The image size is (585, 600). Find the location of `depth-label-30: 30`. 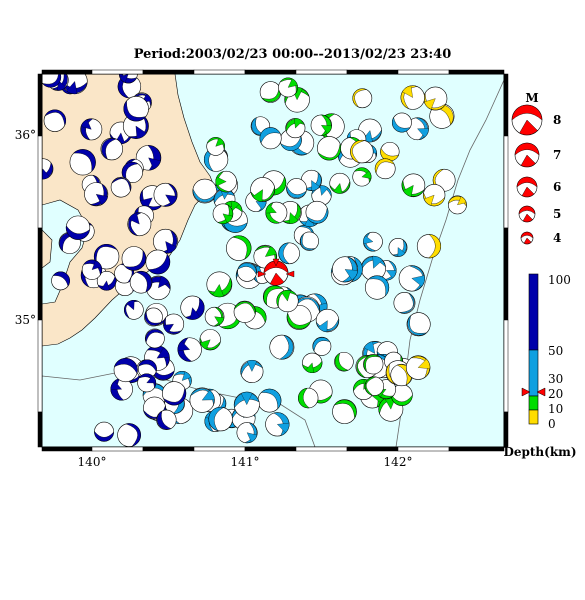

depth-label-30: 30 is located at coordinates (555, 379).